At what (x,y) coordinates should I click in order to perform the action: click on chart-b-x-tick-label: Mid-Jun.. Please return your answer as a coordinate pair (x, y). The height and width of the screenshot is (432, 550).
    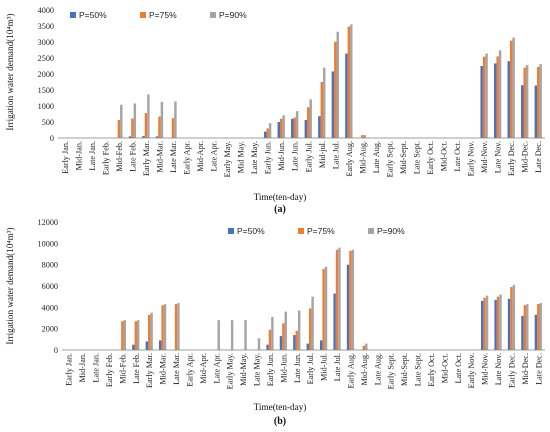
    Looking at the image, I should click on (283, 368).